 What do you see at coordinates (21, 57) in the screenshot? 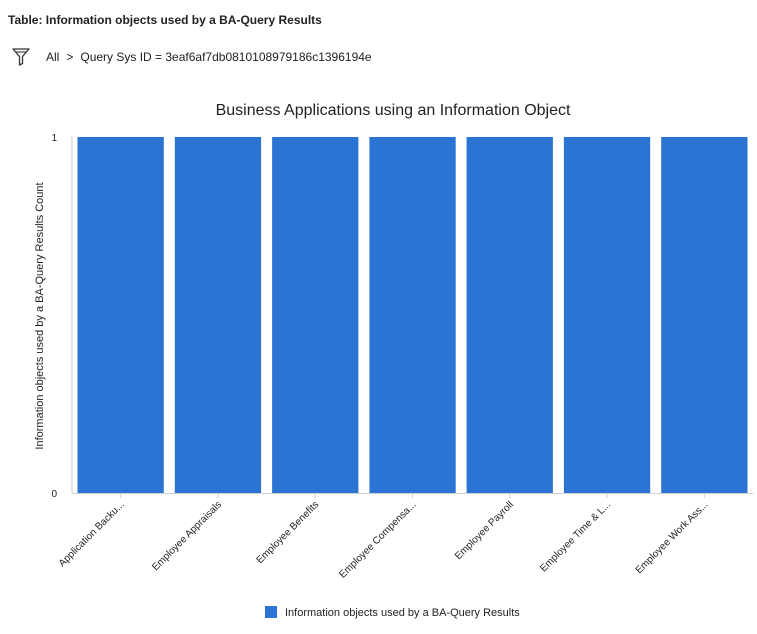
I see `filter-icon` at bounding box center [21, 57].